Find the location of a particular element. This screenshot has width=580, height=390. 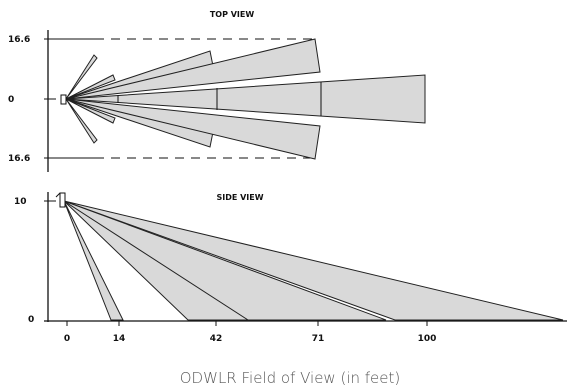

top-y-tick-label-center: 0 is located at coordinates (11, 100).